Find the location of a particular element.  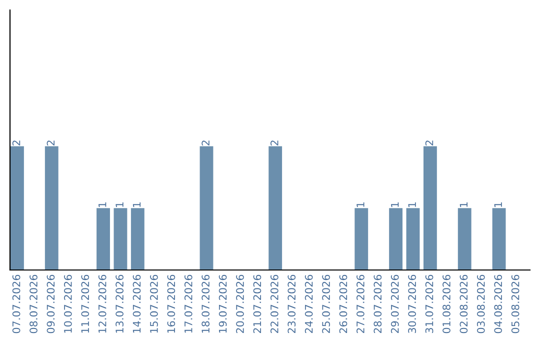

x-tick-label: 13.07.2026 is located at coordinates (120, 303).